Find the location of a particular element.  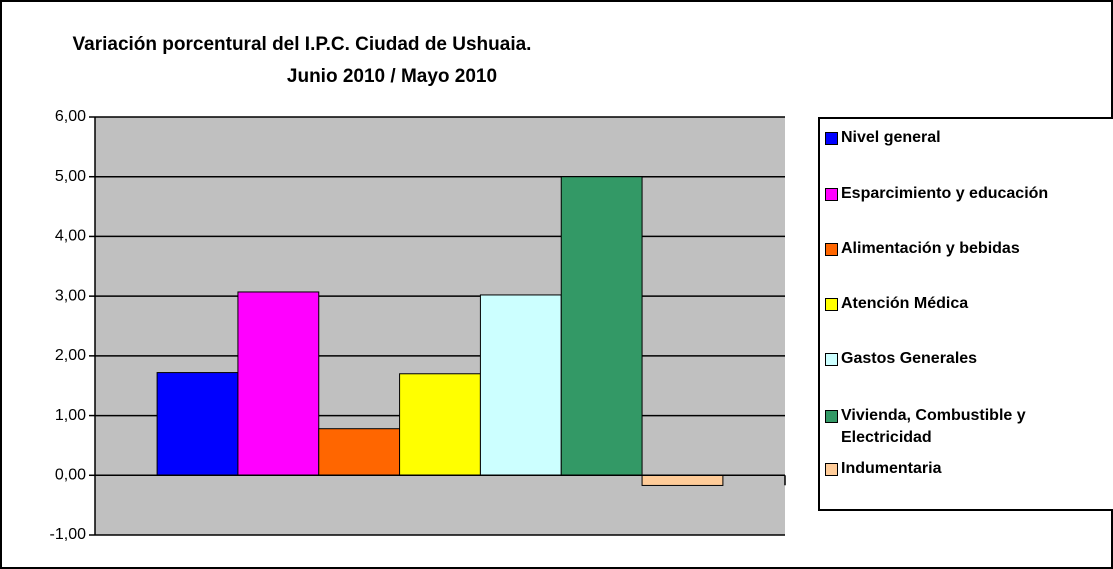

y-tick-label: 5,00 is located at coordinates (70, 176).